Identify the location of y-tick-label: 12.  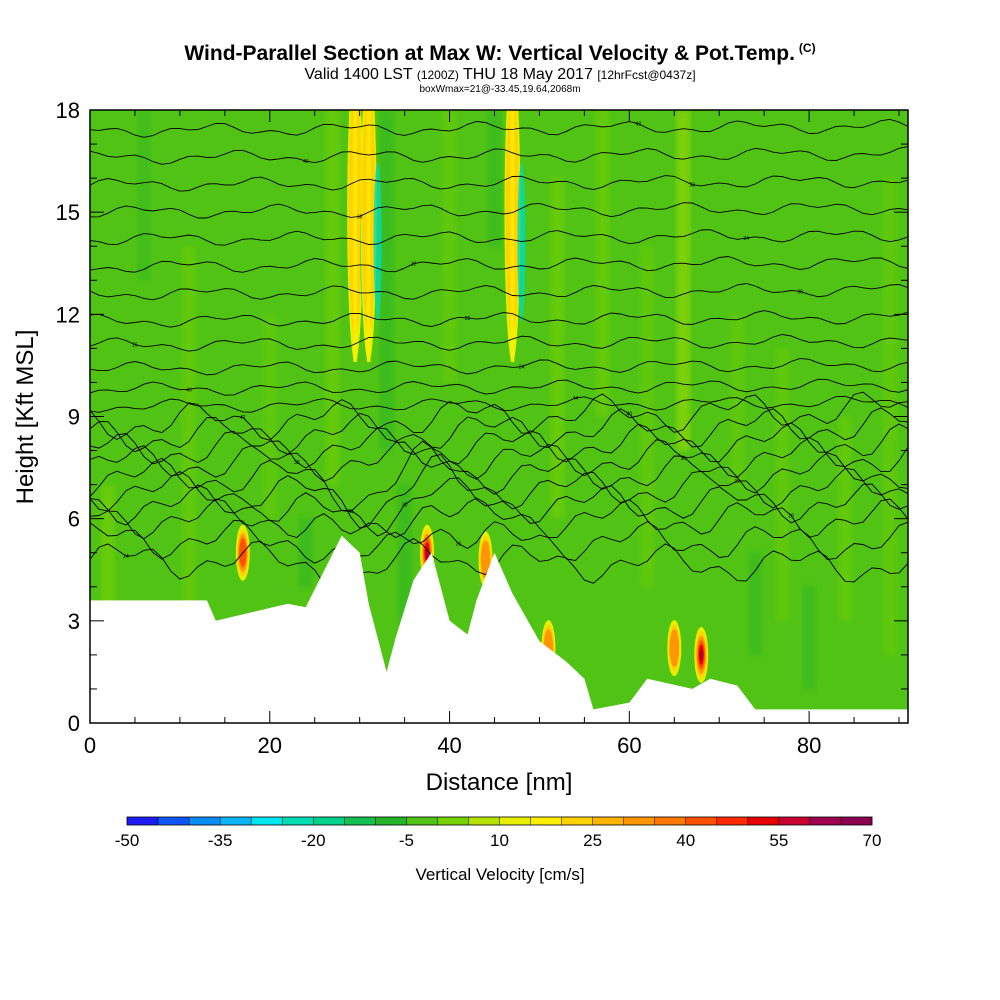
(68, 314).